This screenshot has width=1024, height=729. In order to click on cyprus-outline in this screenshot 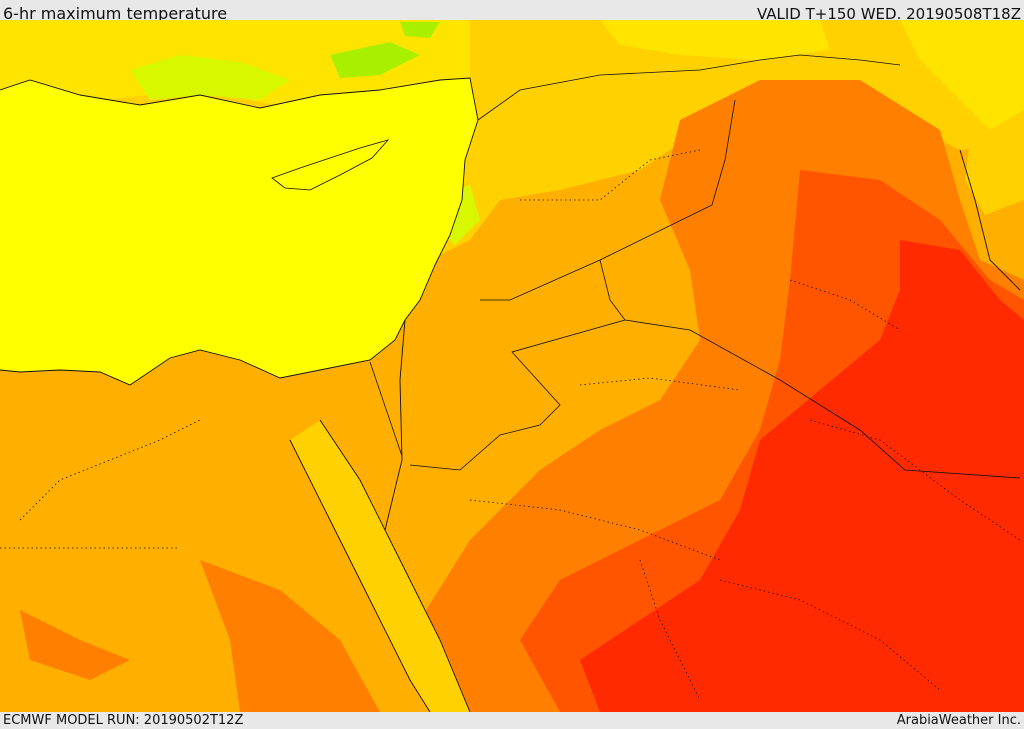, I will do `click(330, 165)`.